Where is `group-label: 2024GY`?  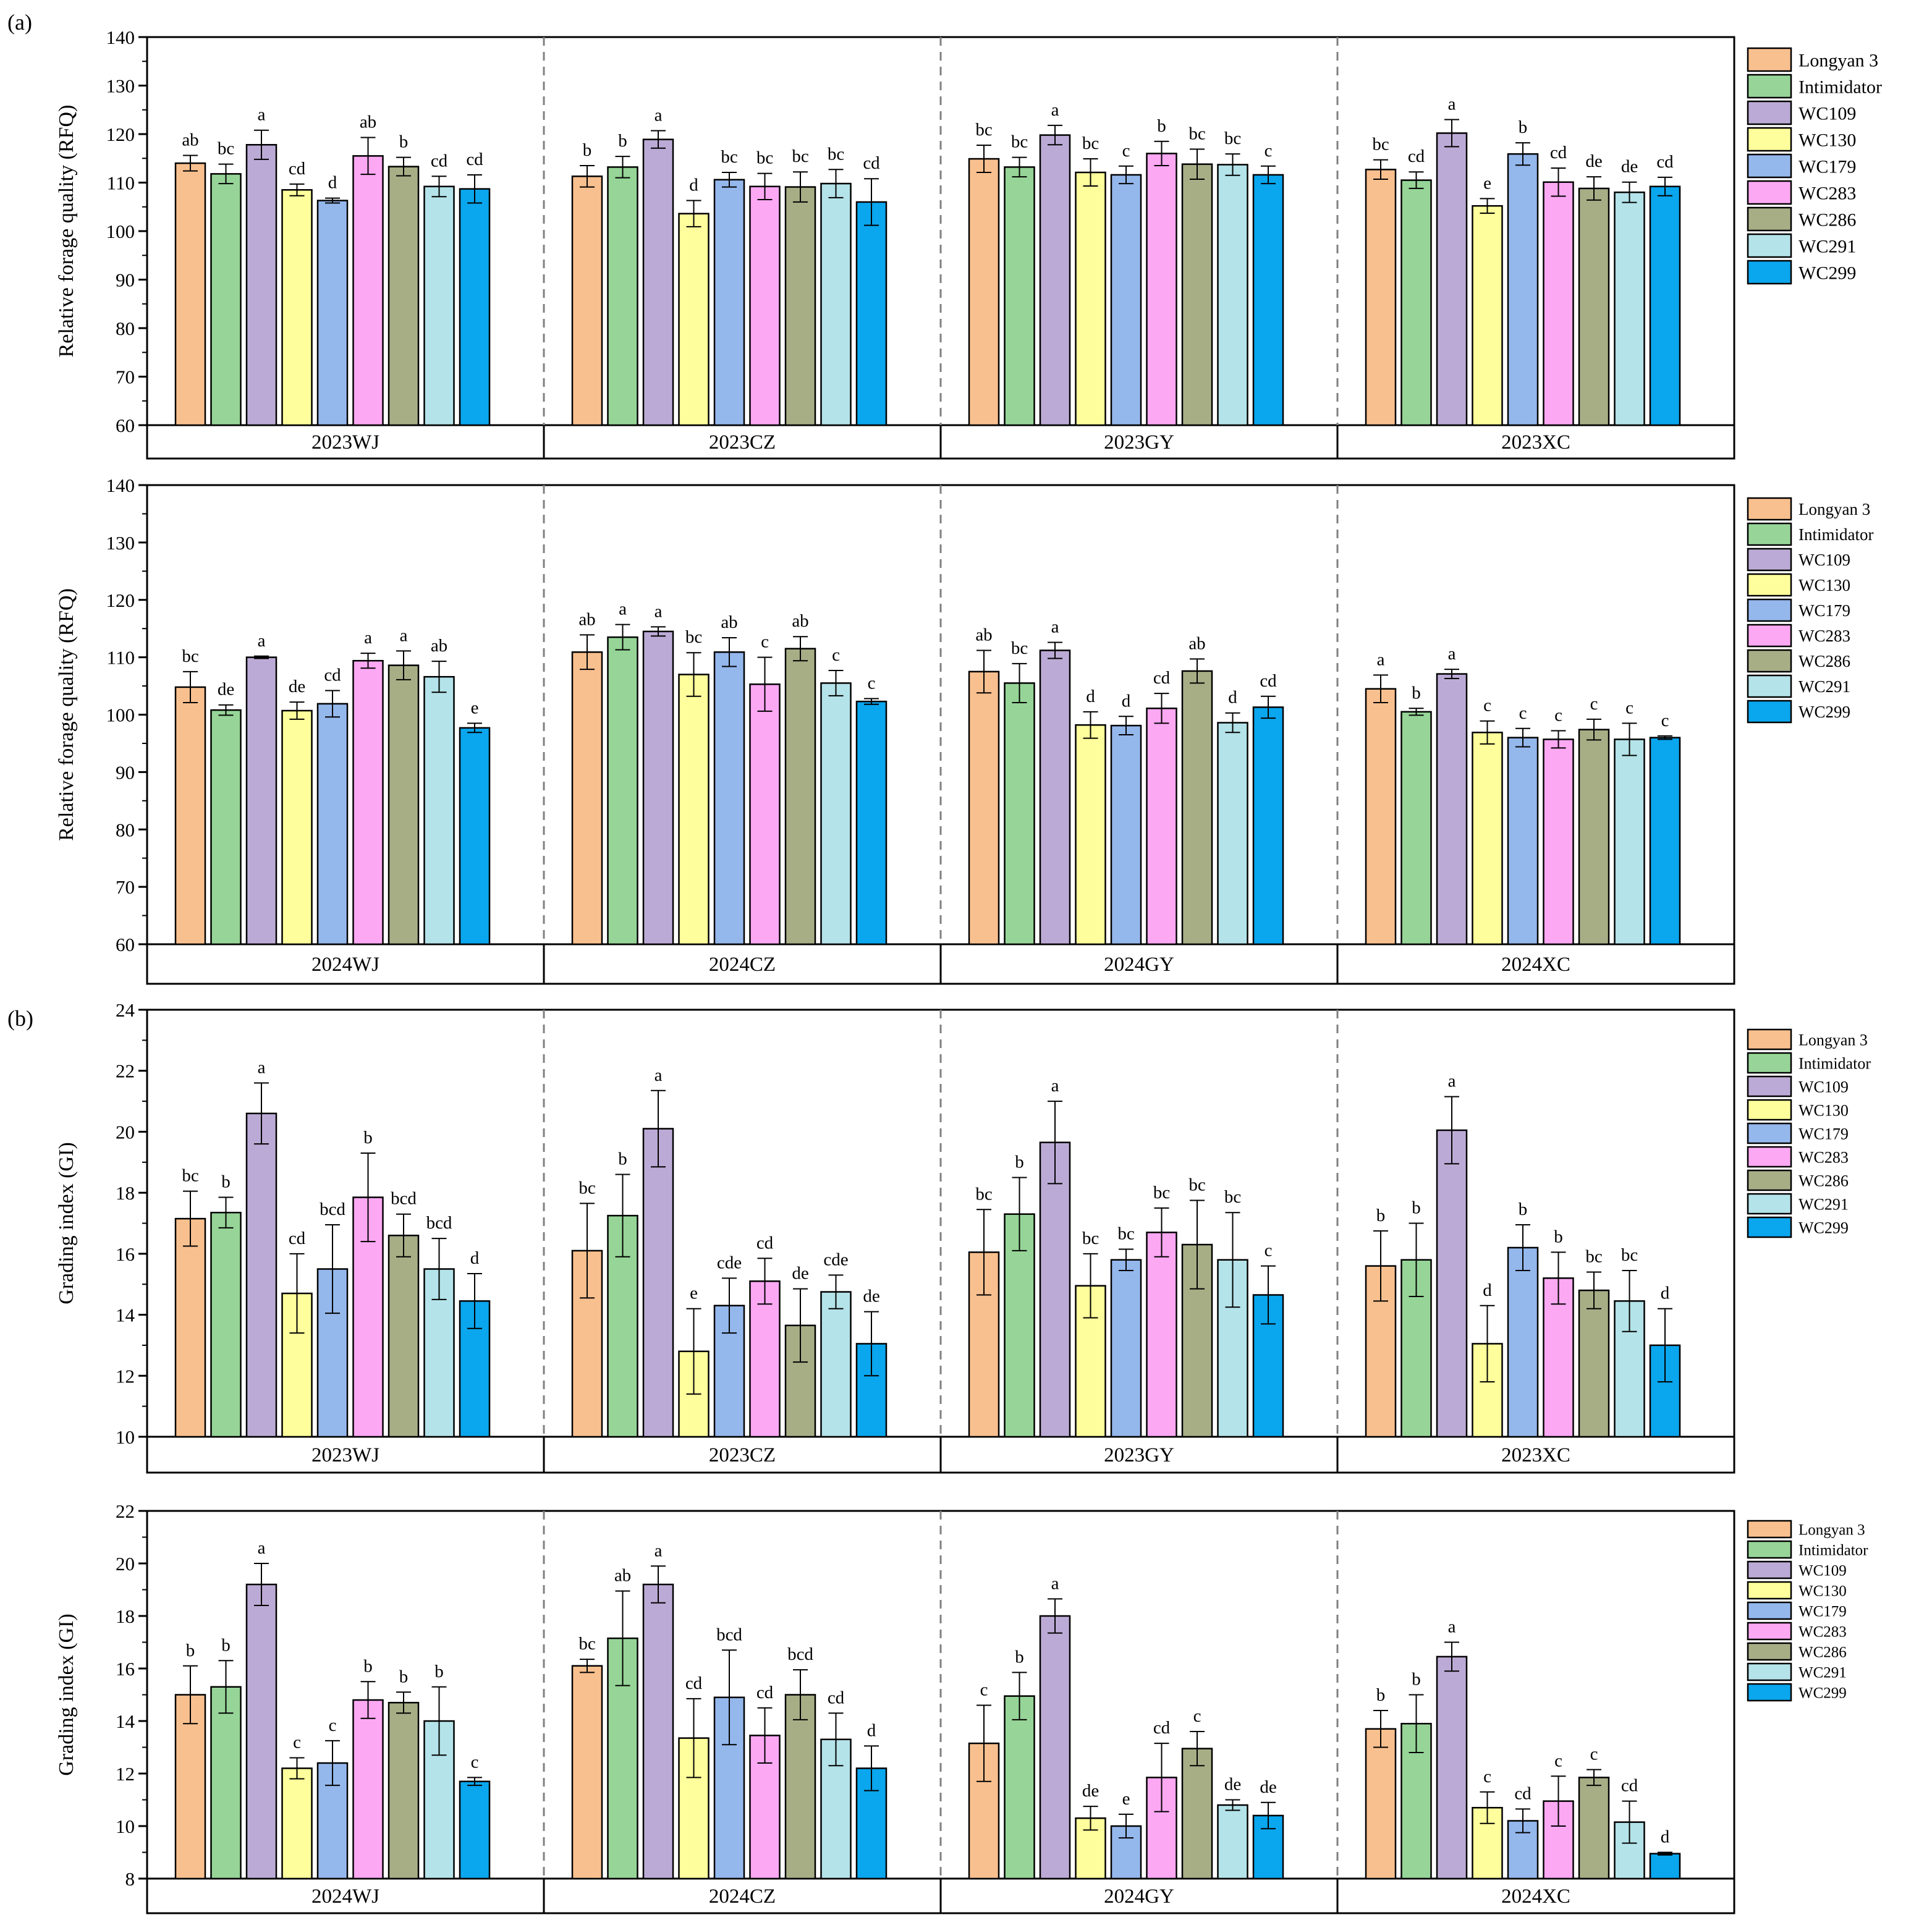
group-label: 2024GY is located at coordinates (1139, 965).